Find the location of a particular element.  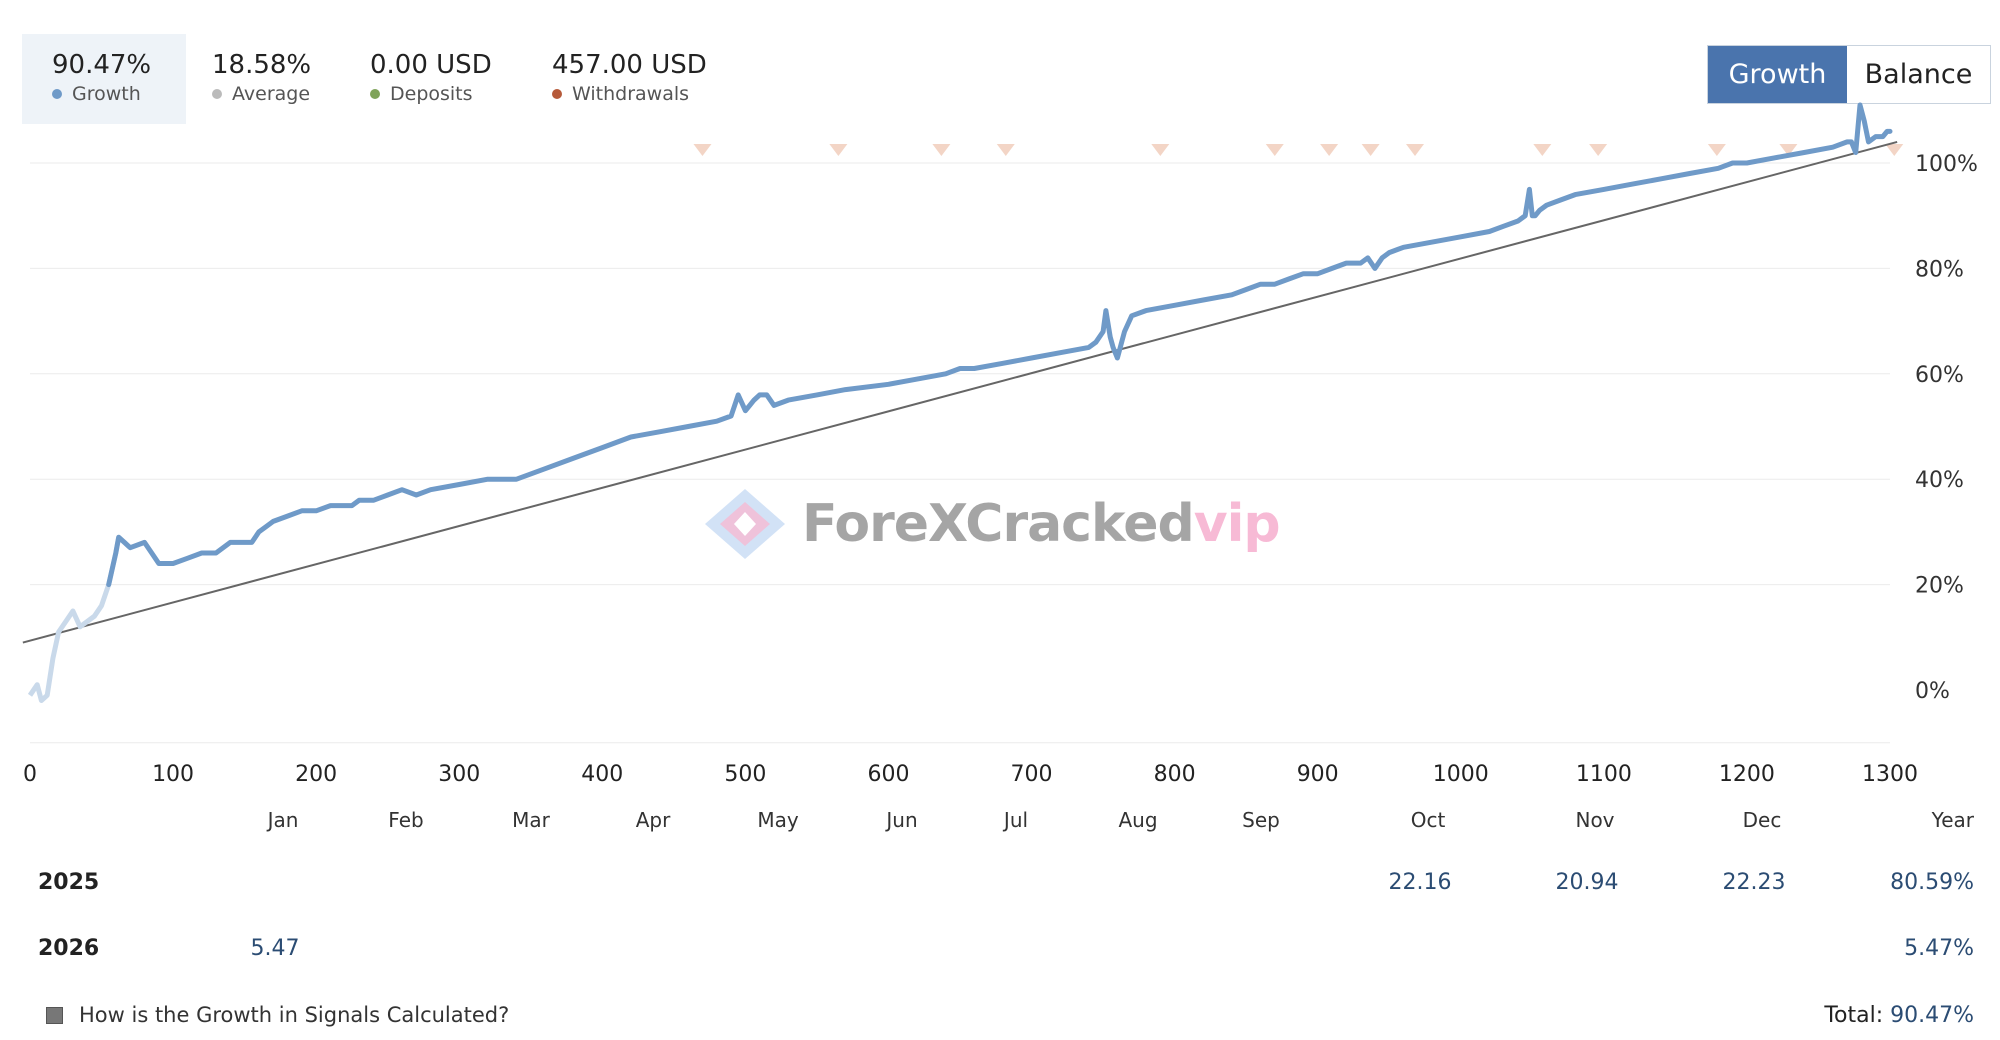

month-value: 22.23 is located at coordinates (1754, 882).